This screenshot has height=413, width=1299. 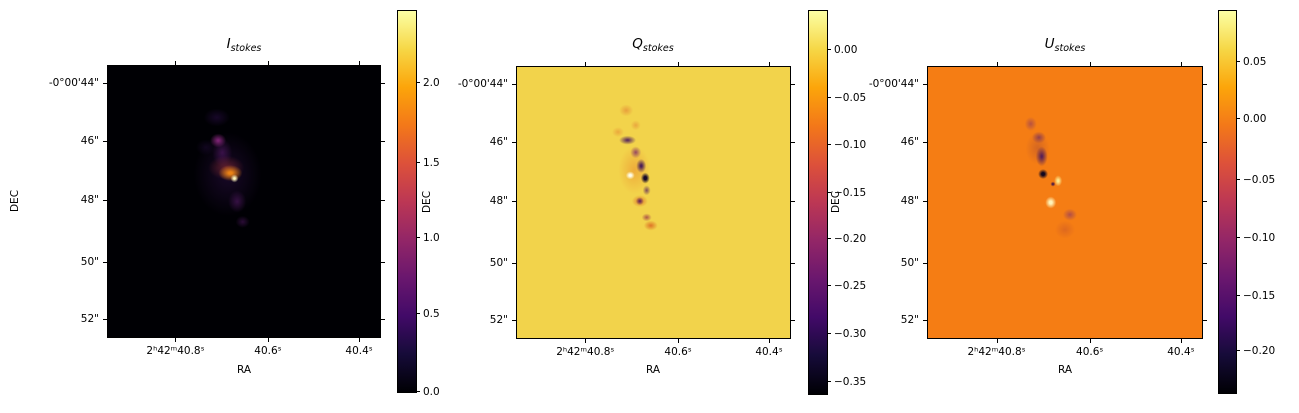 What do you see at coordinates (1049, 44) in the screenshot?
I see `title-base: U` at bounding box center [1049, 44].